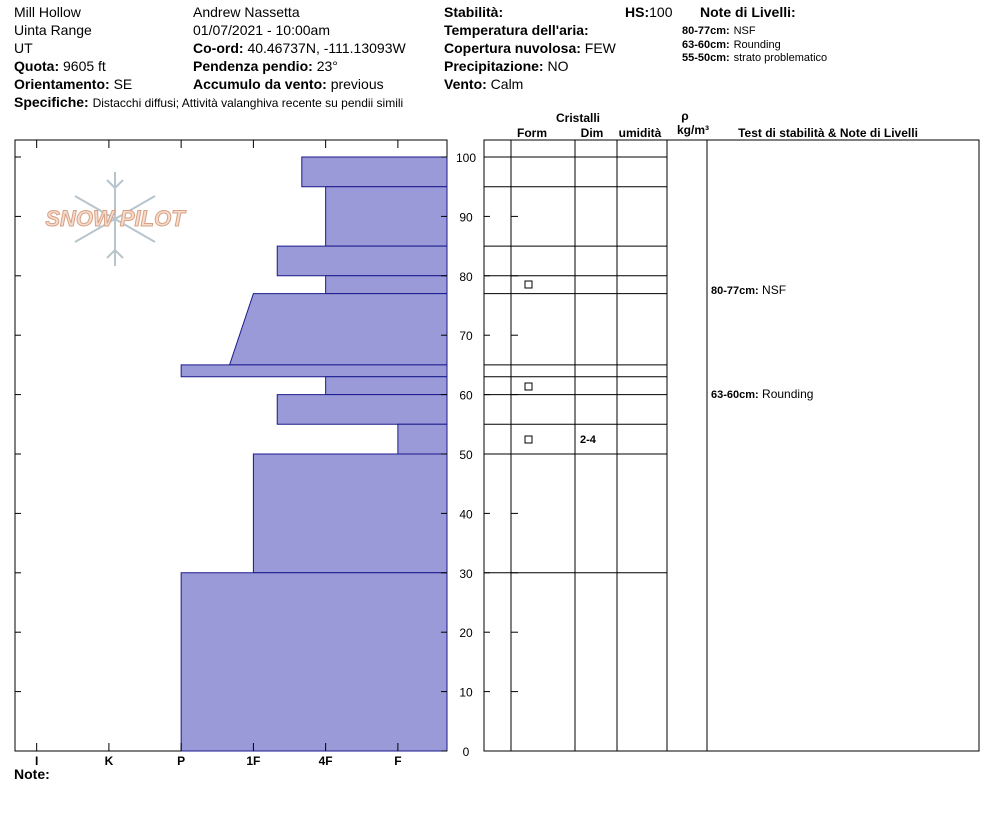 Image resolution: width=994 pixels, height=840 pixels. I want to click on footer-note: Note:, so click(32, 774).